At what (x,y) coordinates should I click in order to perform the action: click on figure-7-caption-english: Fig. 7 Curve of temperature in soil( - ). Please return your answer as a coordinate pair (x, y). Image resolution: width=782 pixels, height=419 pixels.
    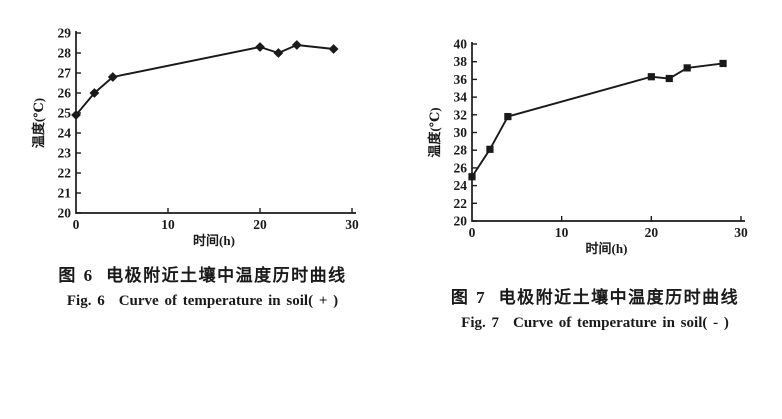
    Looking at the image, I should click on (595, 323).